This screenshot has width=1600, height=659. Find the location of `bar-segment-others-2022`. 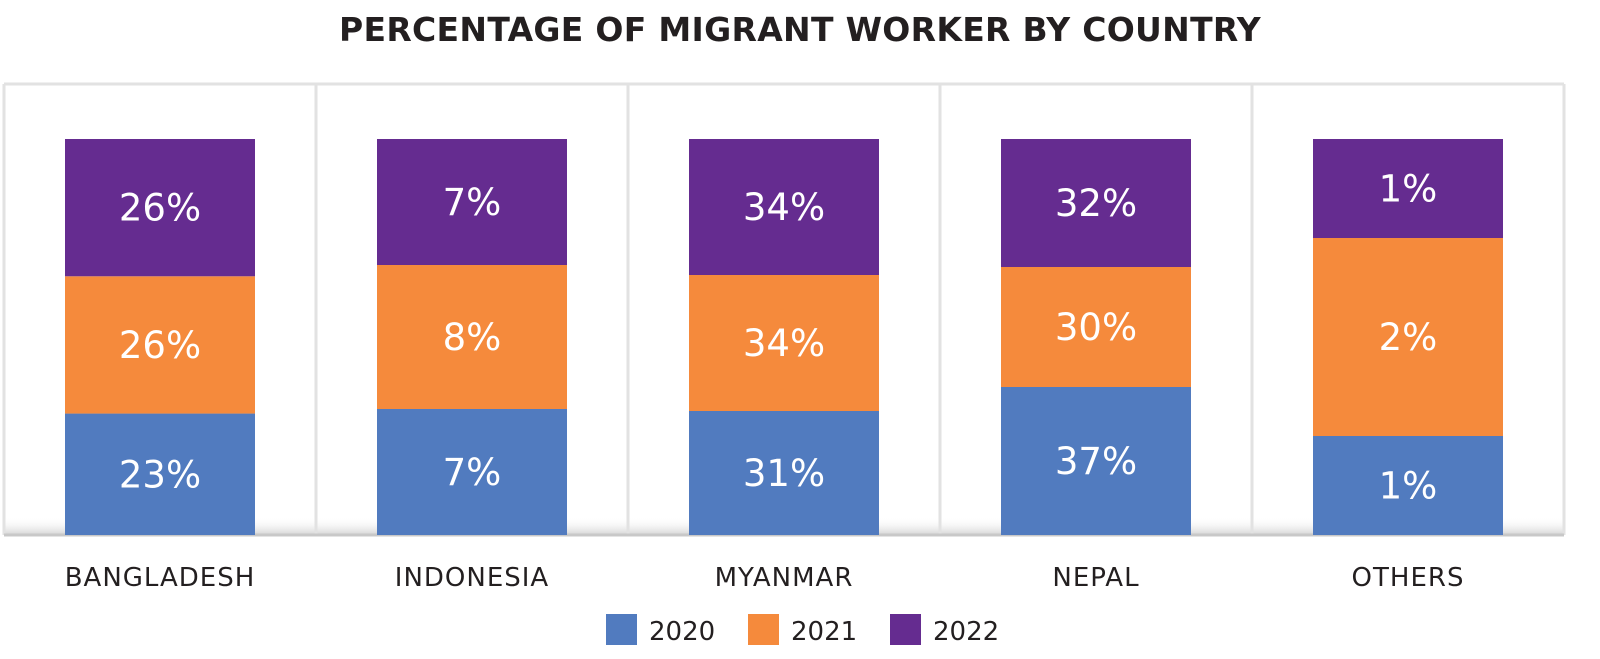

bar-segment-others-2022 is located at coordinates (1408, 188).